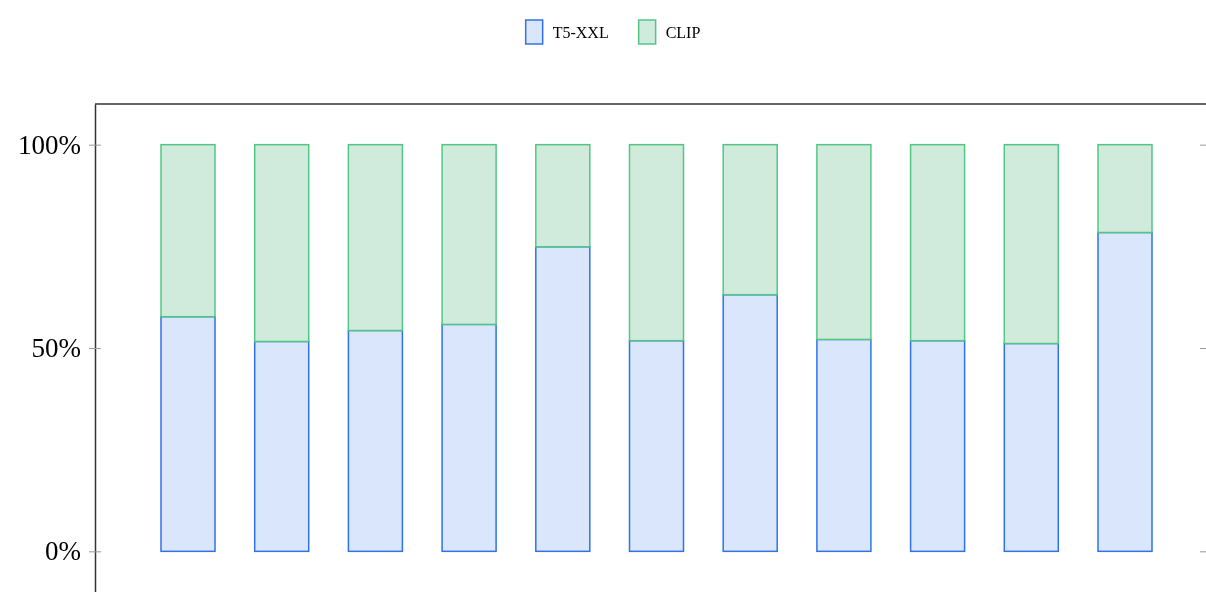 This screenshot has height=592, width=1206. Describe the element at coordinates (683, 32) in the screenshot. I see `legend-label: CLIP` at that location.